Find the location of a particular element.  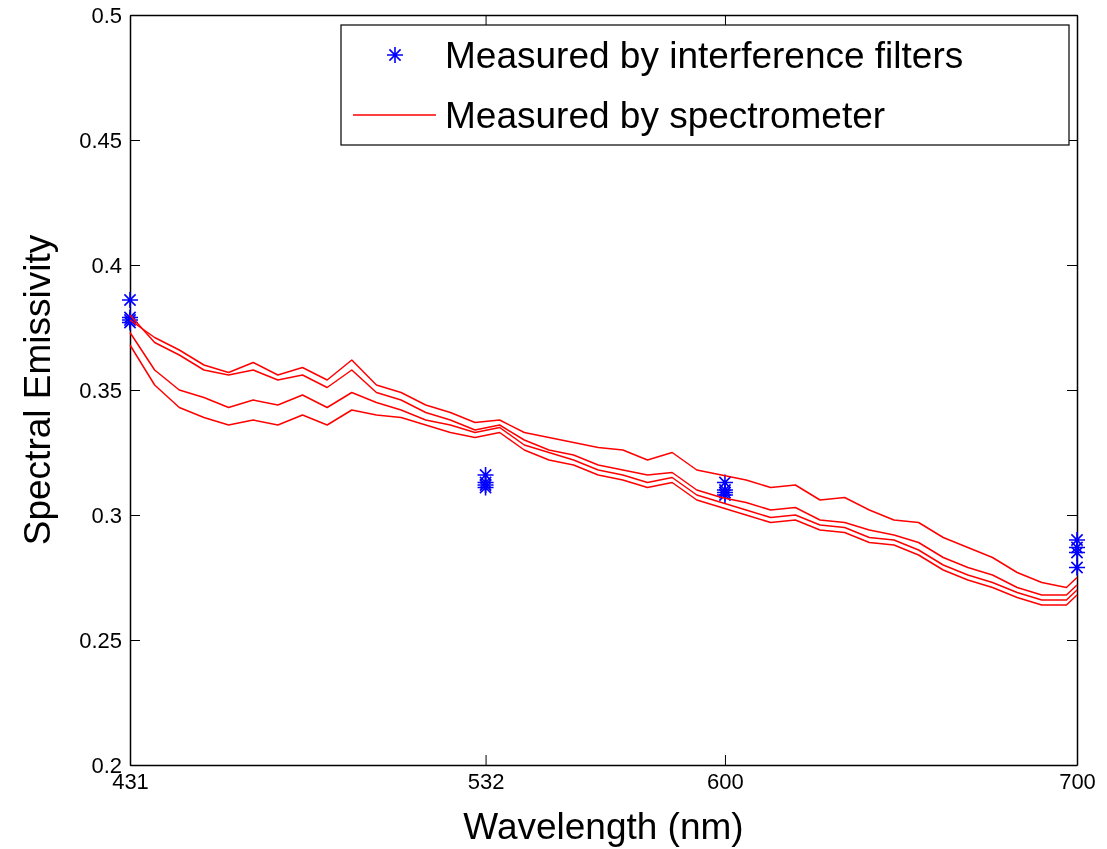

y-tick-label: 0.45 is located at coordinates (100, 140).